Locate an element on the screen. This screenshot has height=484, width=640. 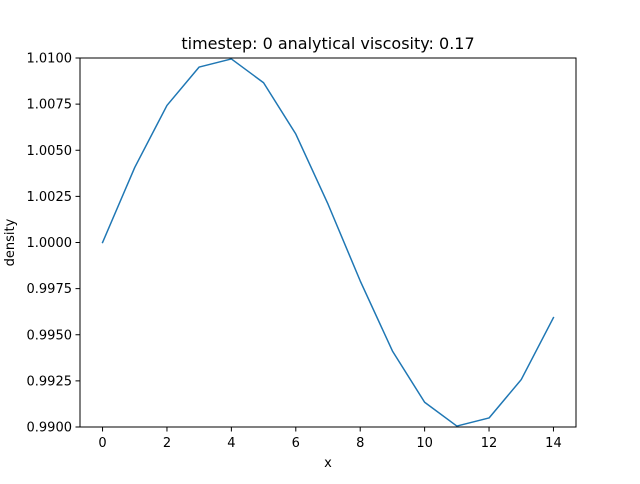
y-tick-label: 0.9925 is located at coordinates (50, 381).